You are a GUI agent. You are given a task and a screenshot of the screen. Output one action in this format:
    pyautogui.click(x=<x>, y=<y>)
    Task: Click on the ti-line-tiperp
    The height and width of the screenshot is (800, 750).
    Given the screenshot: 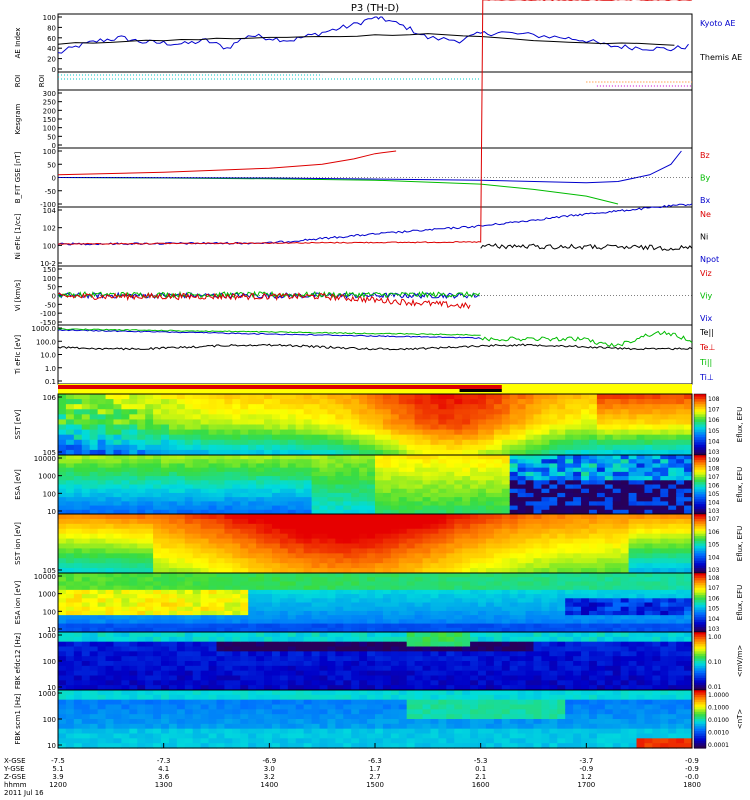 What is the action you would take?
    pyautogui.click(x=269, y=334)
    